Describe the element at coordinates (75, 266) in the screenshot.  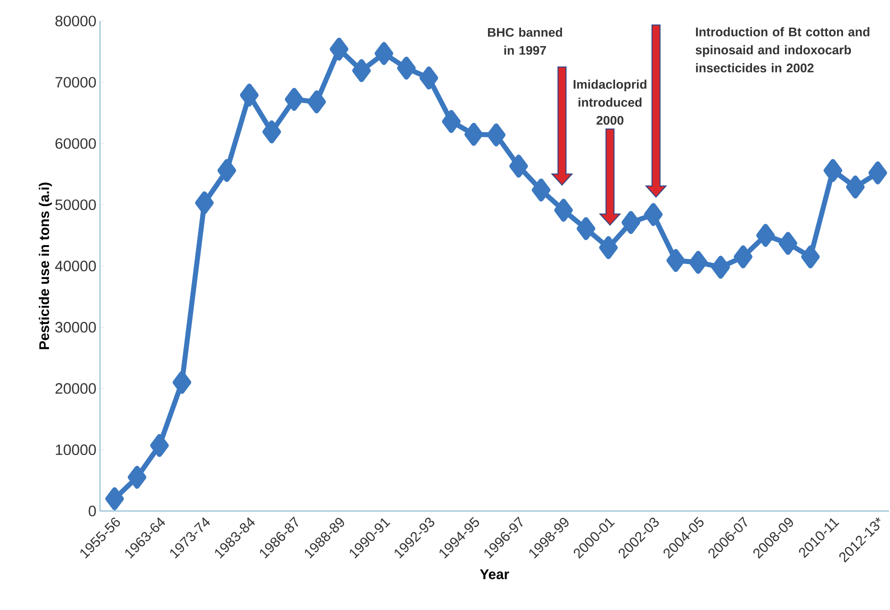
I see `y-tick-label: 40000` at that location.